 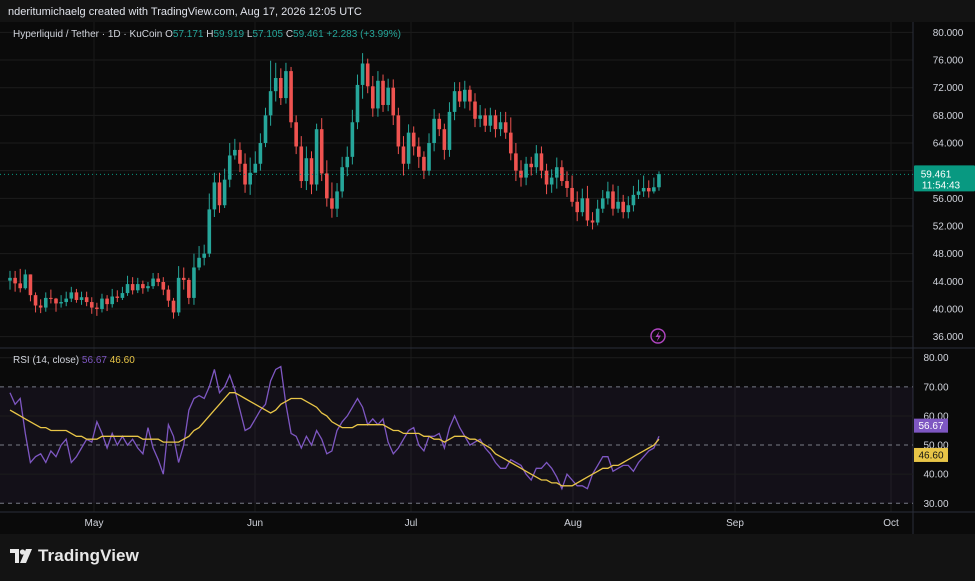 I want to click on ohlc-close-label: C, so click(x=289, y=34).